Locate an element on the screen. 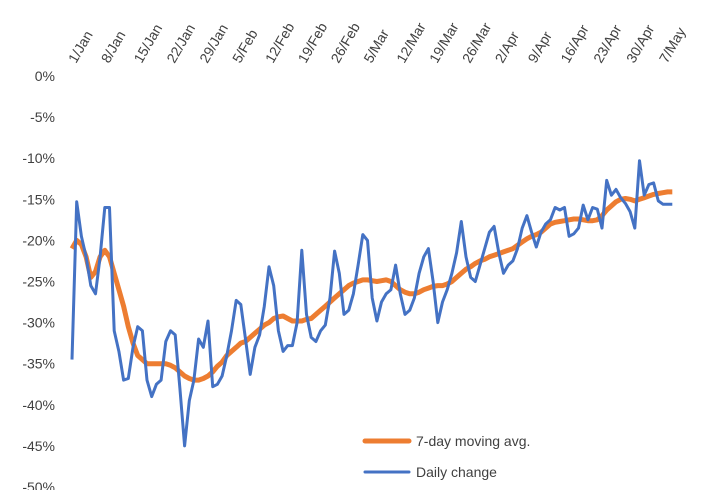 The image size is (701, 490). y-tick-label: -50% is located at coordinates (38, 484).